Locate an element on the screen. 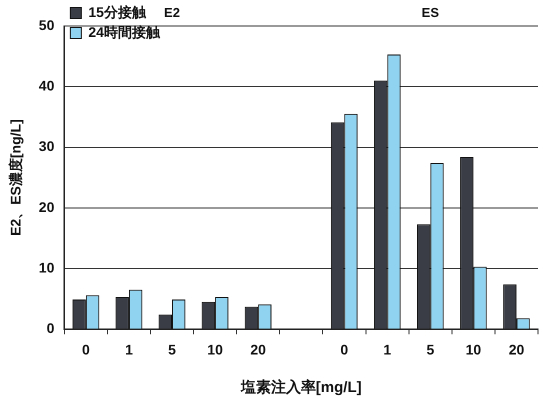 The width and height of the screenshot is (550, 405). y-tick-label: 10 is located at coordinates (46, 267).